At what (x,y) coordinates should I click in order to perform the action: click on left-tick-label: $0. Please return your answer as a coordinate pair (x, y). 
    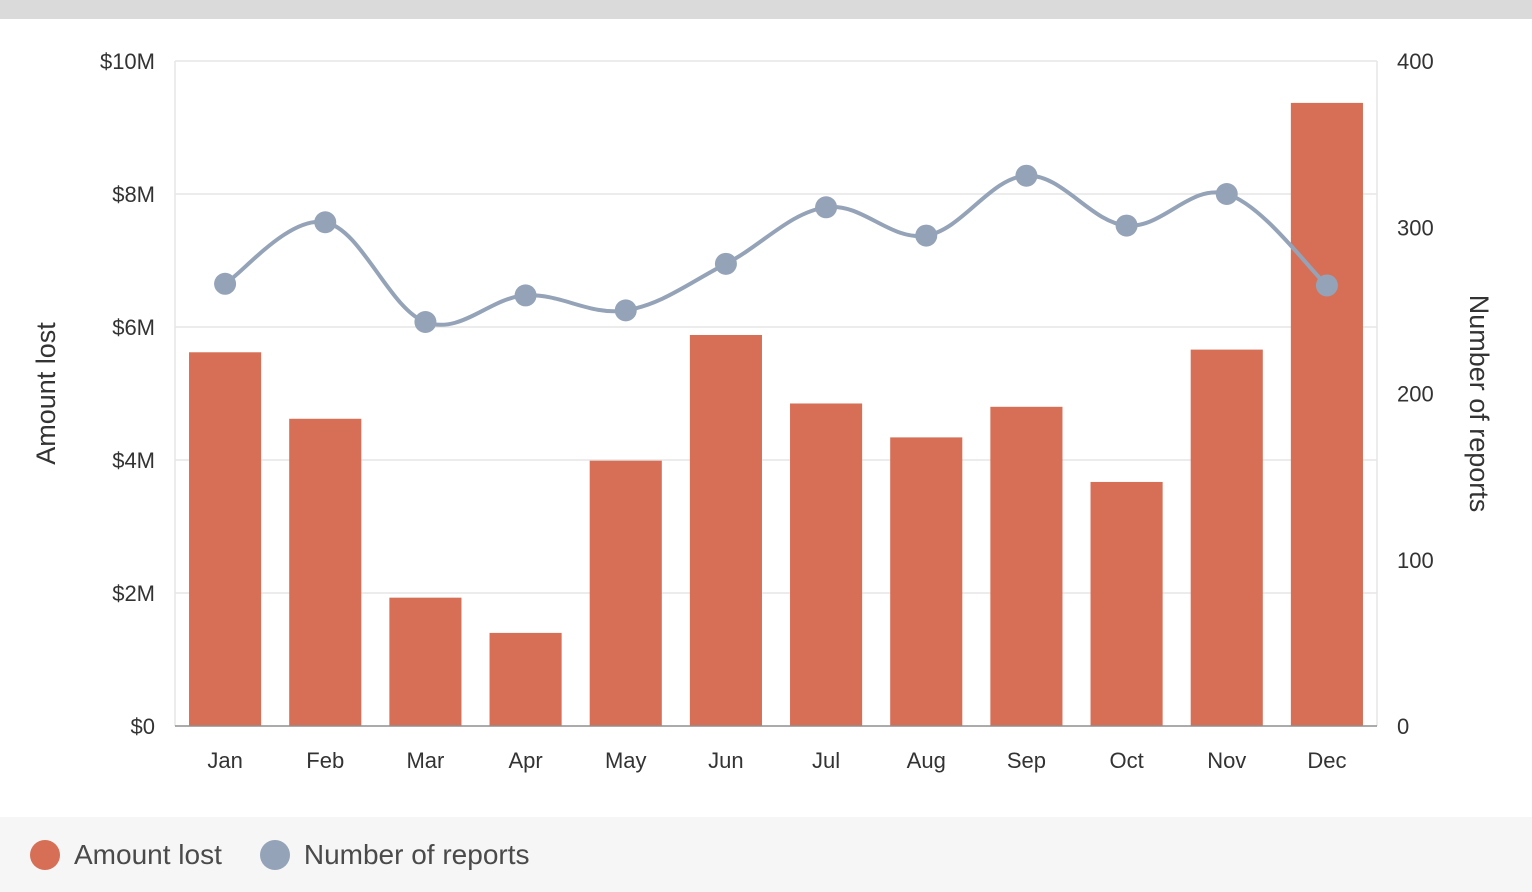
    Looking at the image, I should click on (143, 726).